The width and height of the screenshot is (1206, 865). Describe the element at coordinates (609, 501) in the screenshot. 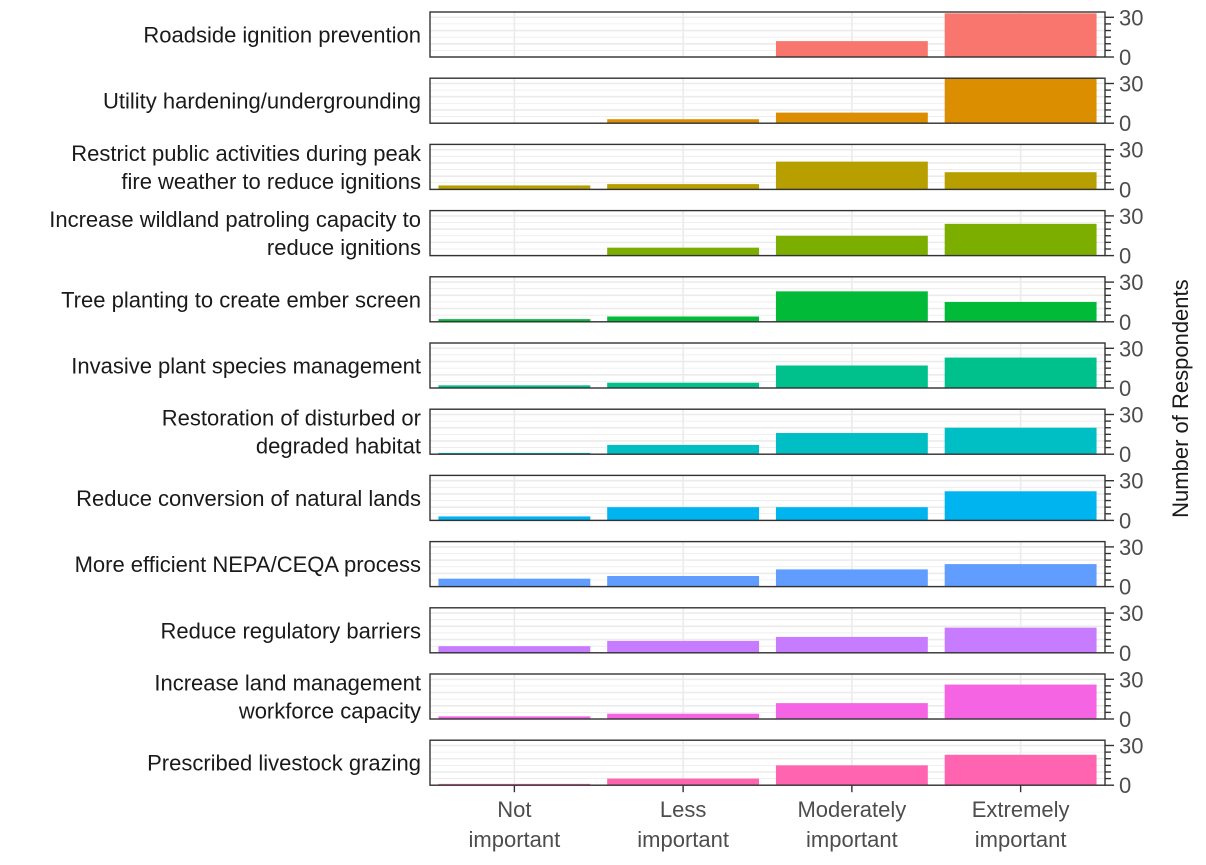

I see `panel-reduce-conversion-of-natural-lands: 0 30 Reduce conversion of natural lands` at that location.